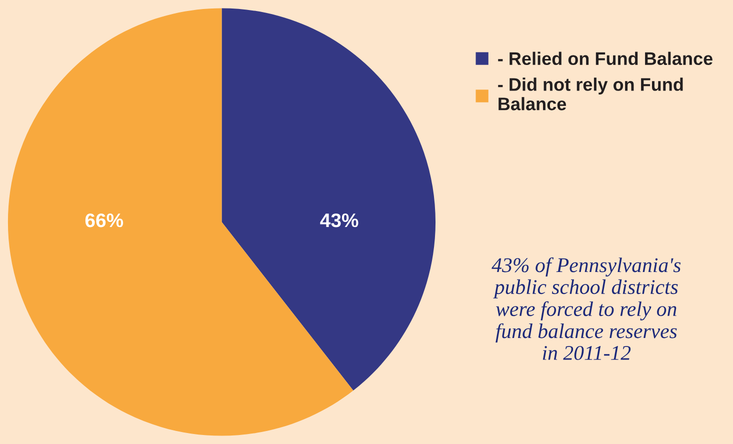 The height and width of the screenshot is (444, 733). I want to click on text: 43% of Pennsylvania's public school districts were forced to rely on fund balance reserves in 2011-12, so click(586, 308).